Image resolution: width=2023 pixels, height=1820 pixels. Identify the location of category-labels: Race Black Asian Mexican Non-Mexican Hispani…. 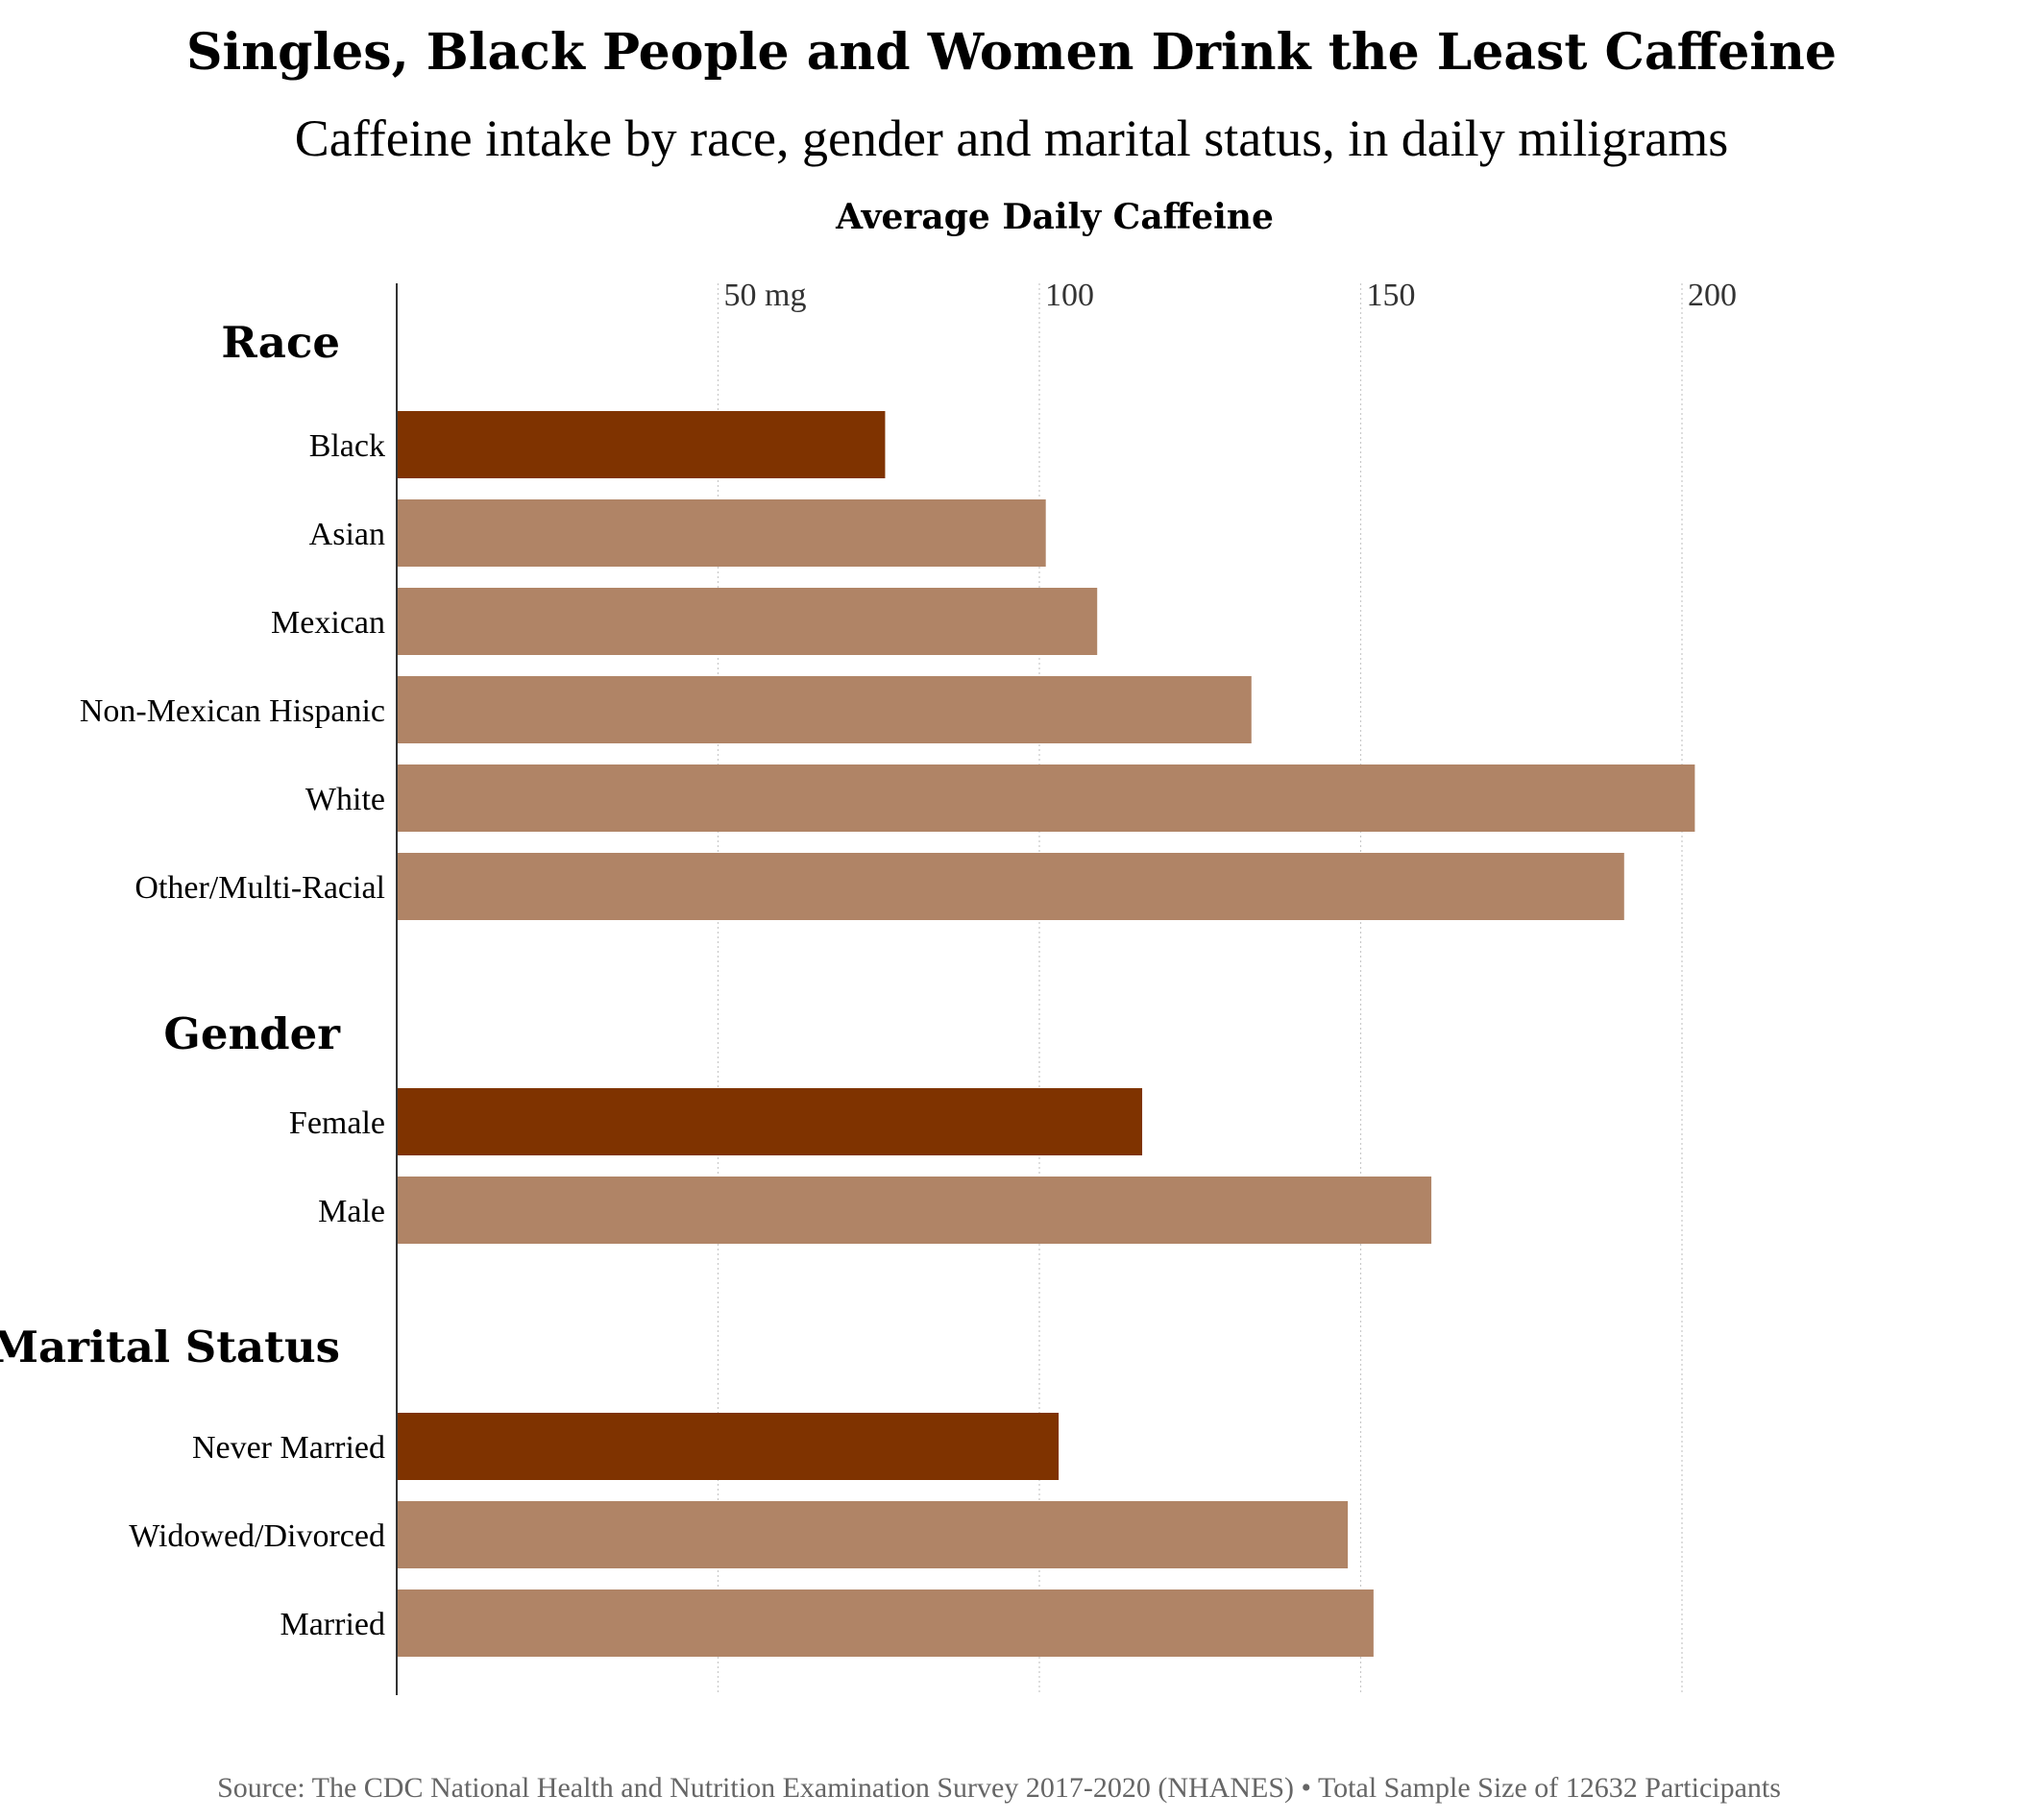
(193, 979).